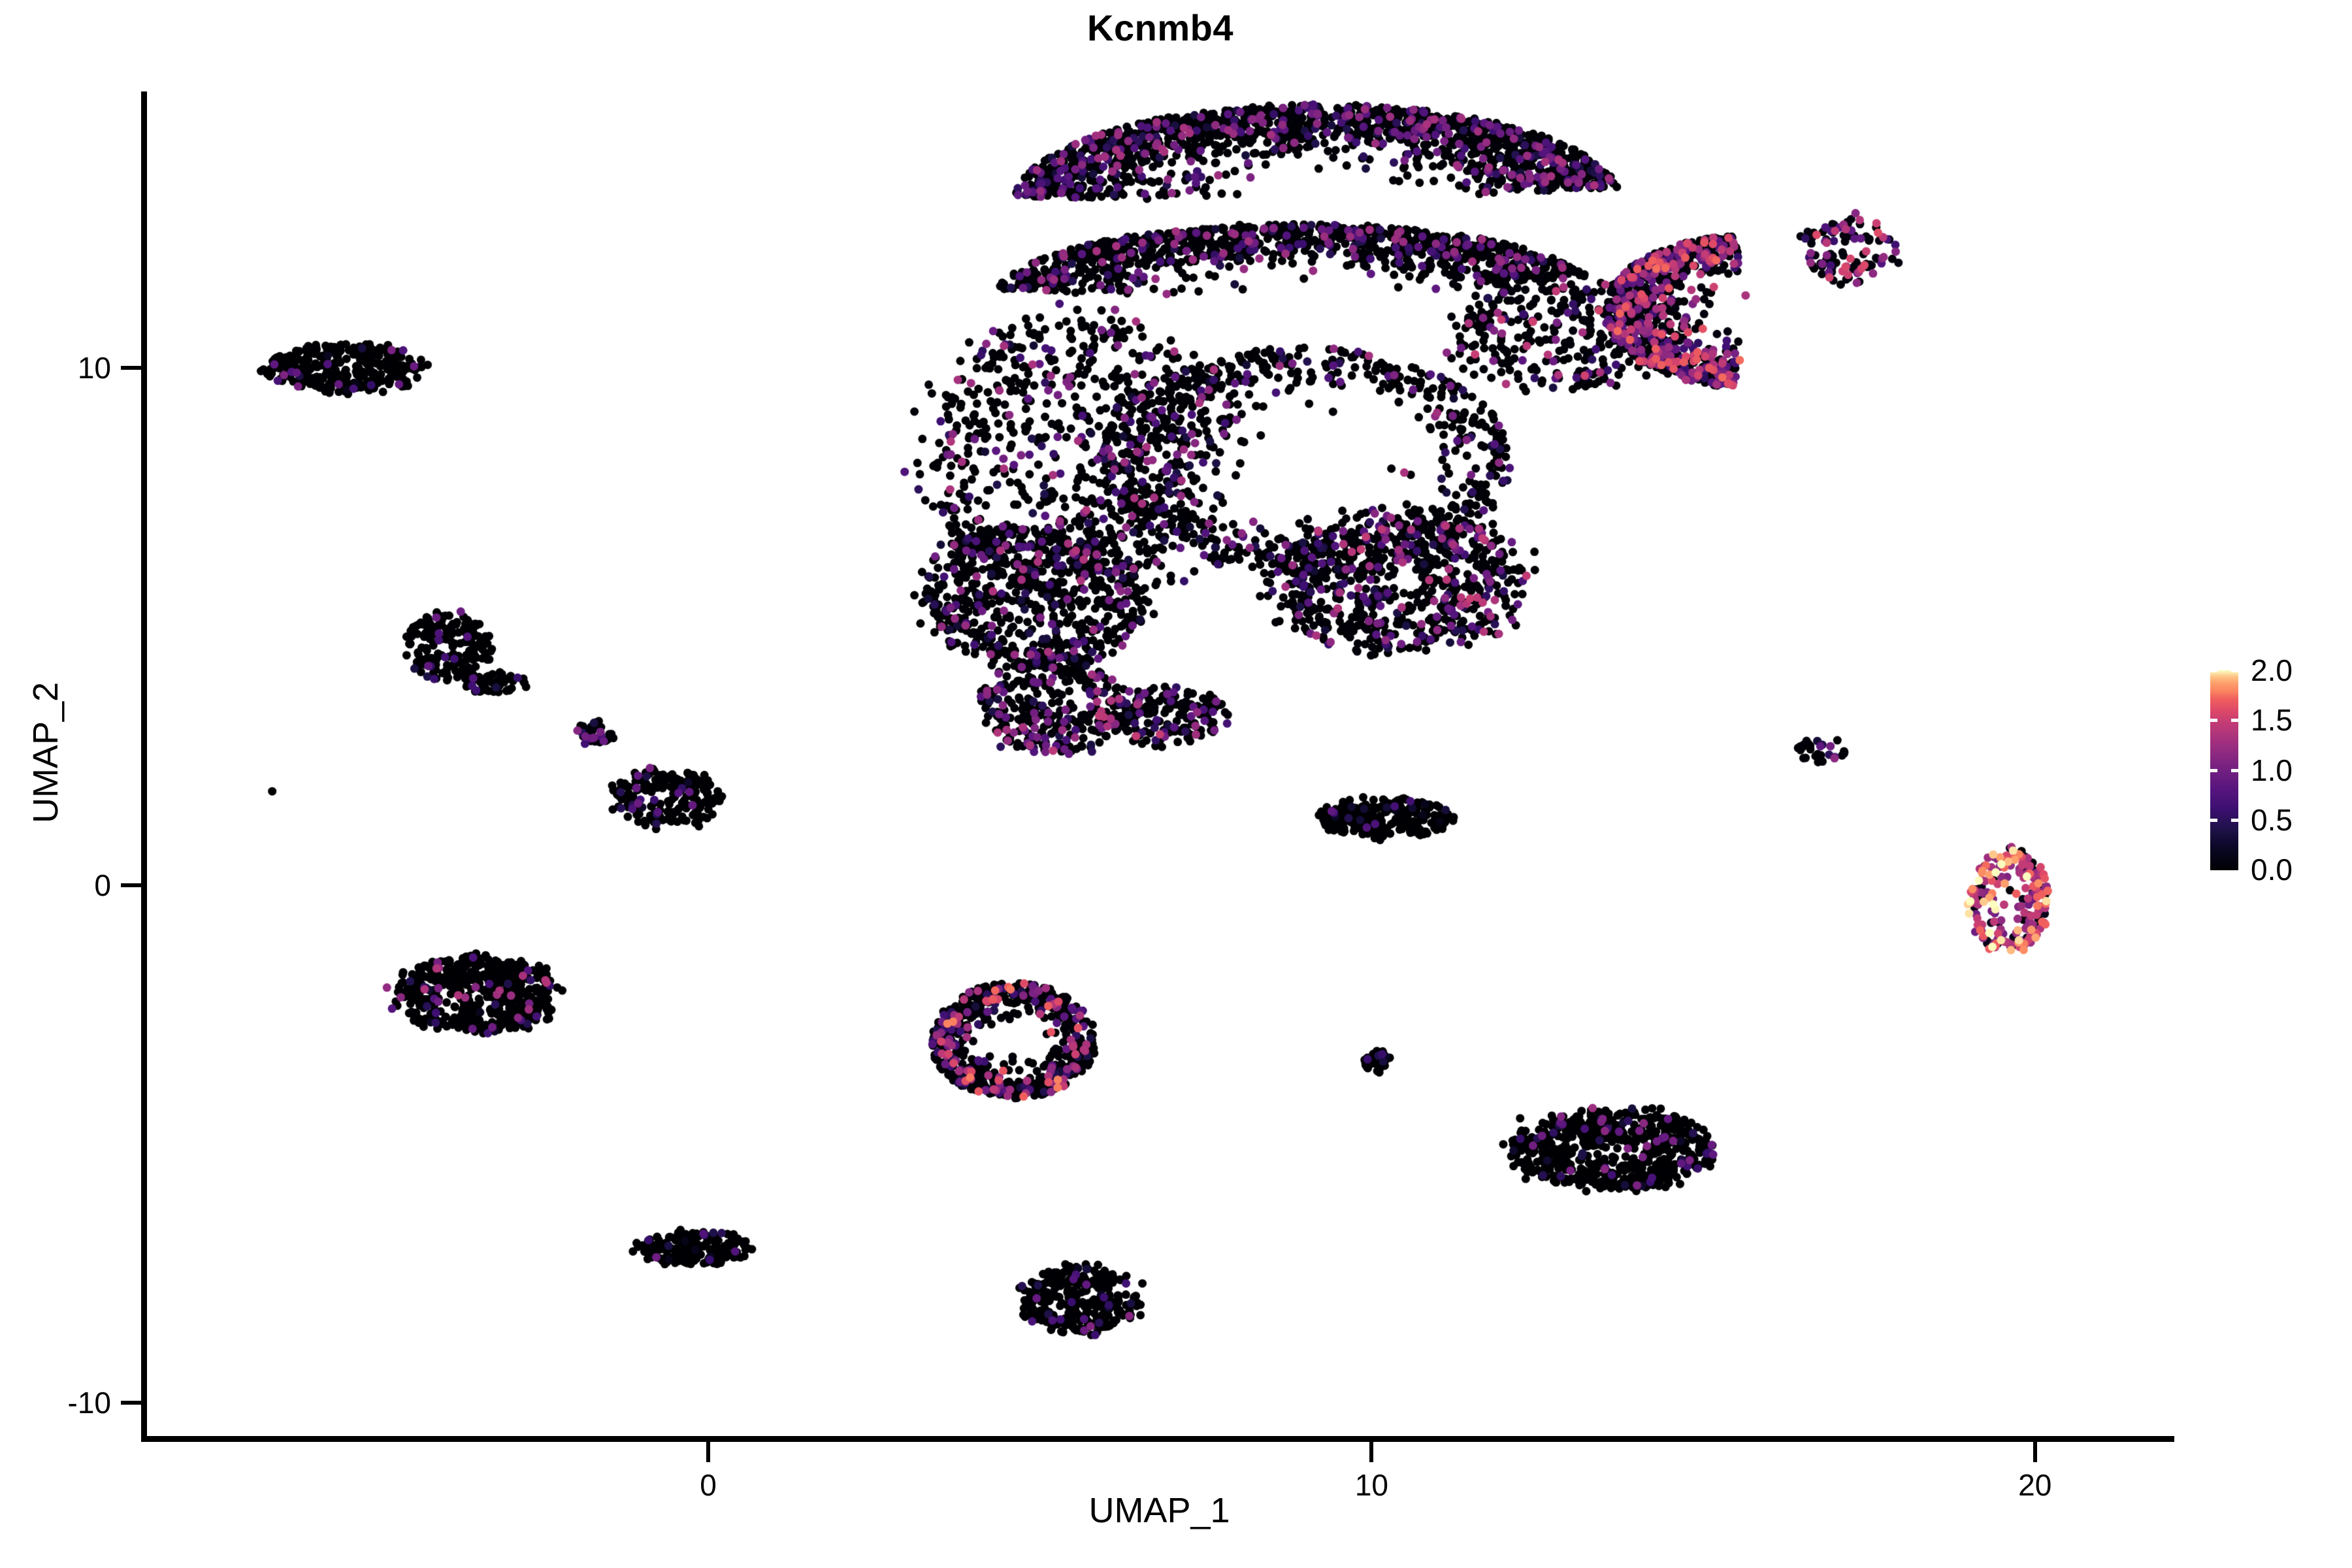  I want to click on color-legend: 2.0 1.5 1.0 0.5 0.0, so click(2275, 770).